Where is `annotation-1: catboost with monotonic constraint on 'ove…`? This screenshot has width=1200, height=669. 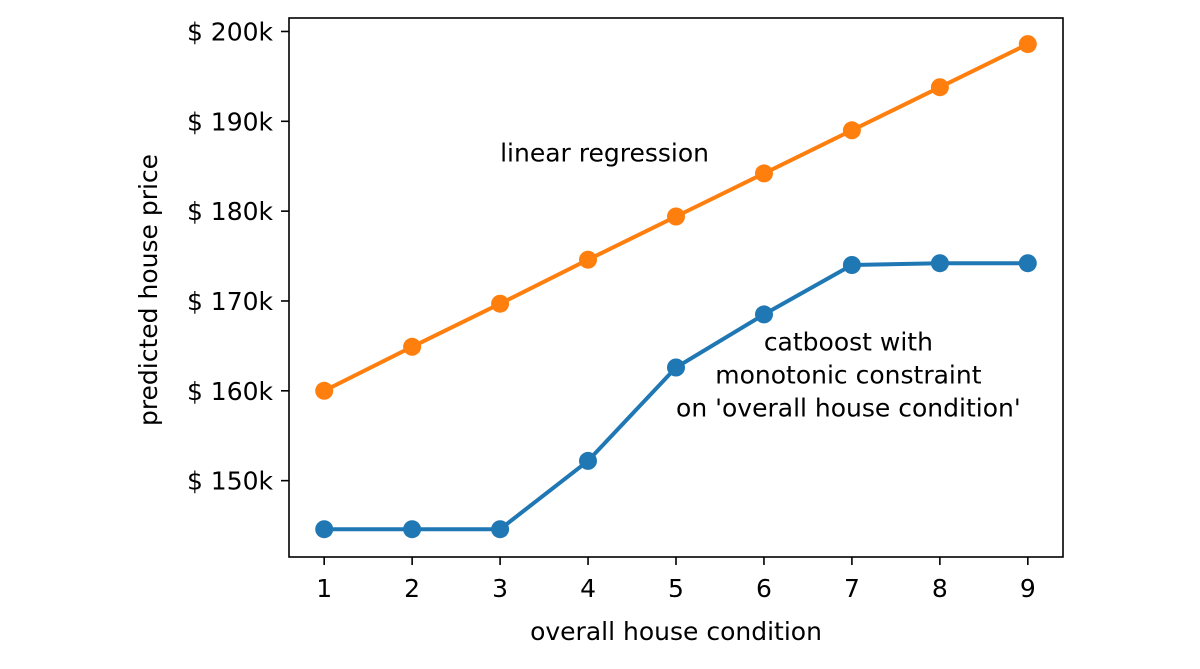 annotation-1: catboost with monotonic constraint on 'ove… is located at coordinates (848, 374).